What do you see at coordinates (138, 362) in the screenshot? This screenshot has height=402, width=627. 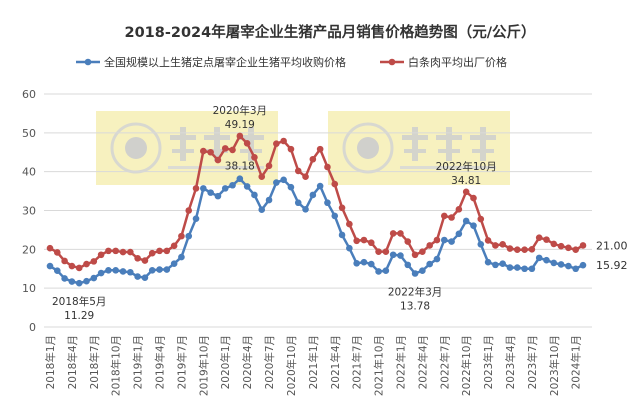 I see `x-tick-label: 2019年1月` at bounding box center [138, 362].